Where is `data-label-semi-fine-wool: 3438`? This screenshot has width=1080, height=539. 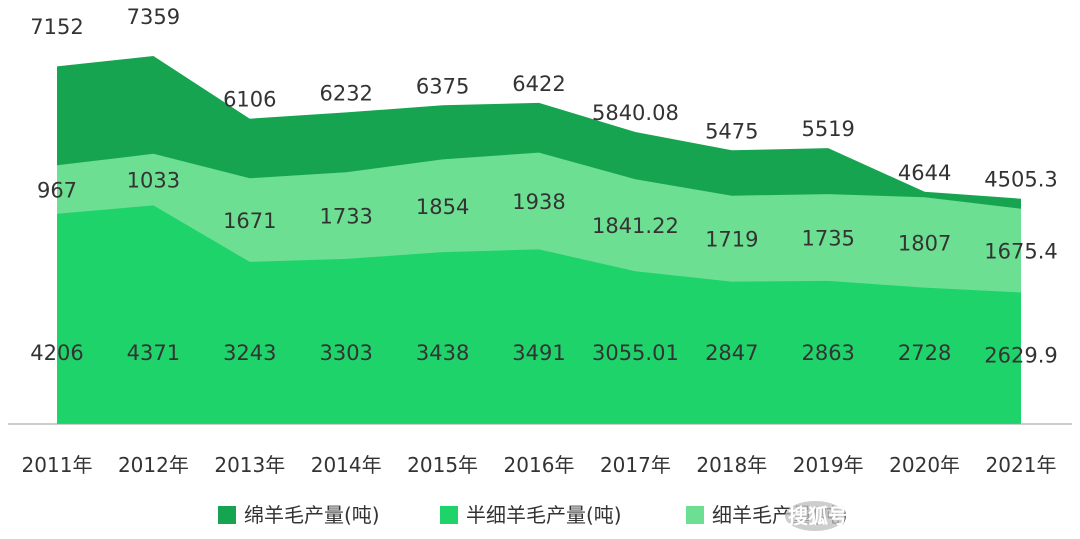 data-label-semi-fine-wool: 3438 is located at coordinates (442, 353).